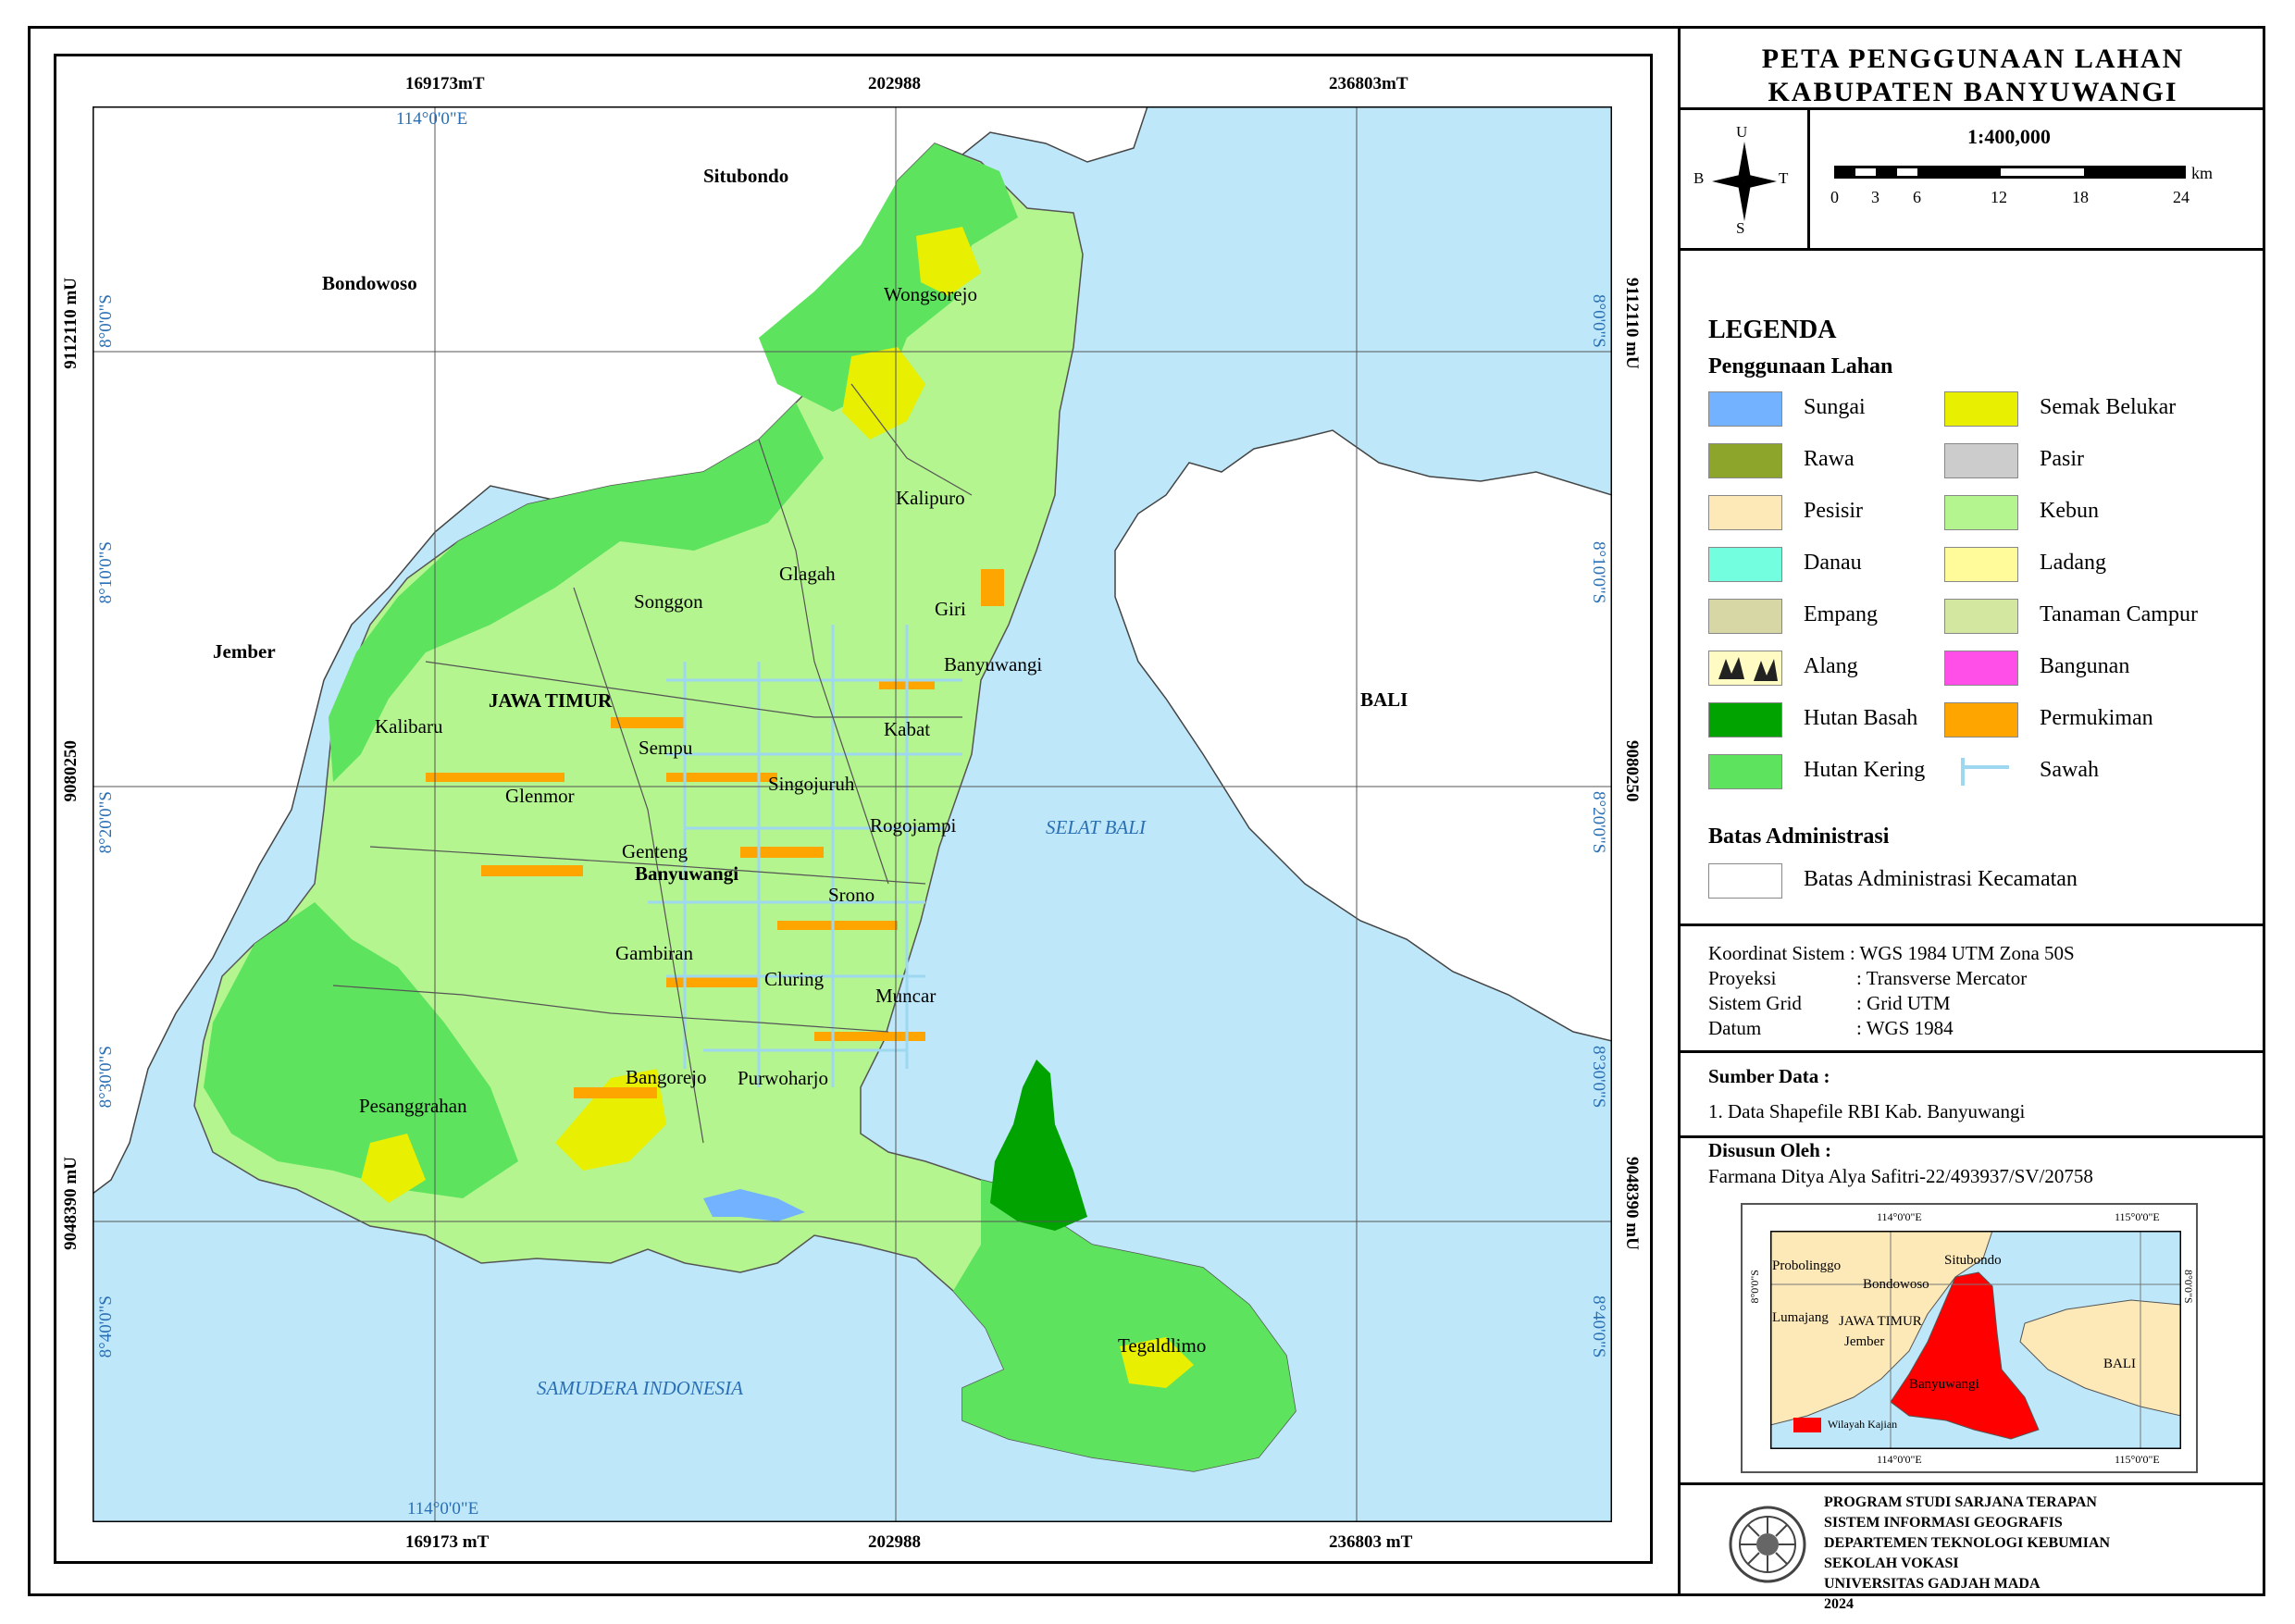 Image resolution: width=2295 pixels, height=1624 pixels. Describe the element at coordinates (687, 873) in the screenshot. I see `place-banyuwangi-regency: Banyuwangi` at that location.